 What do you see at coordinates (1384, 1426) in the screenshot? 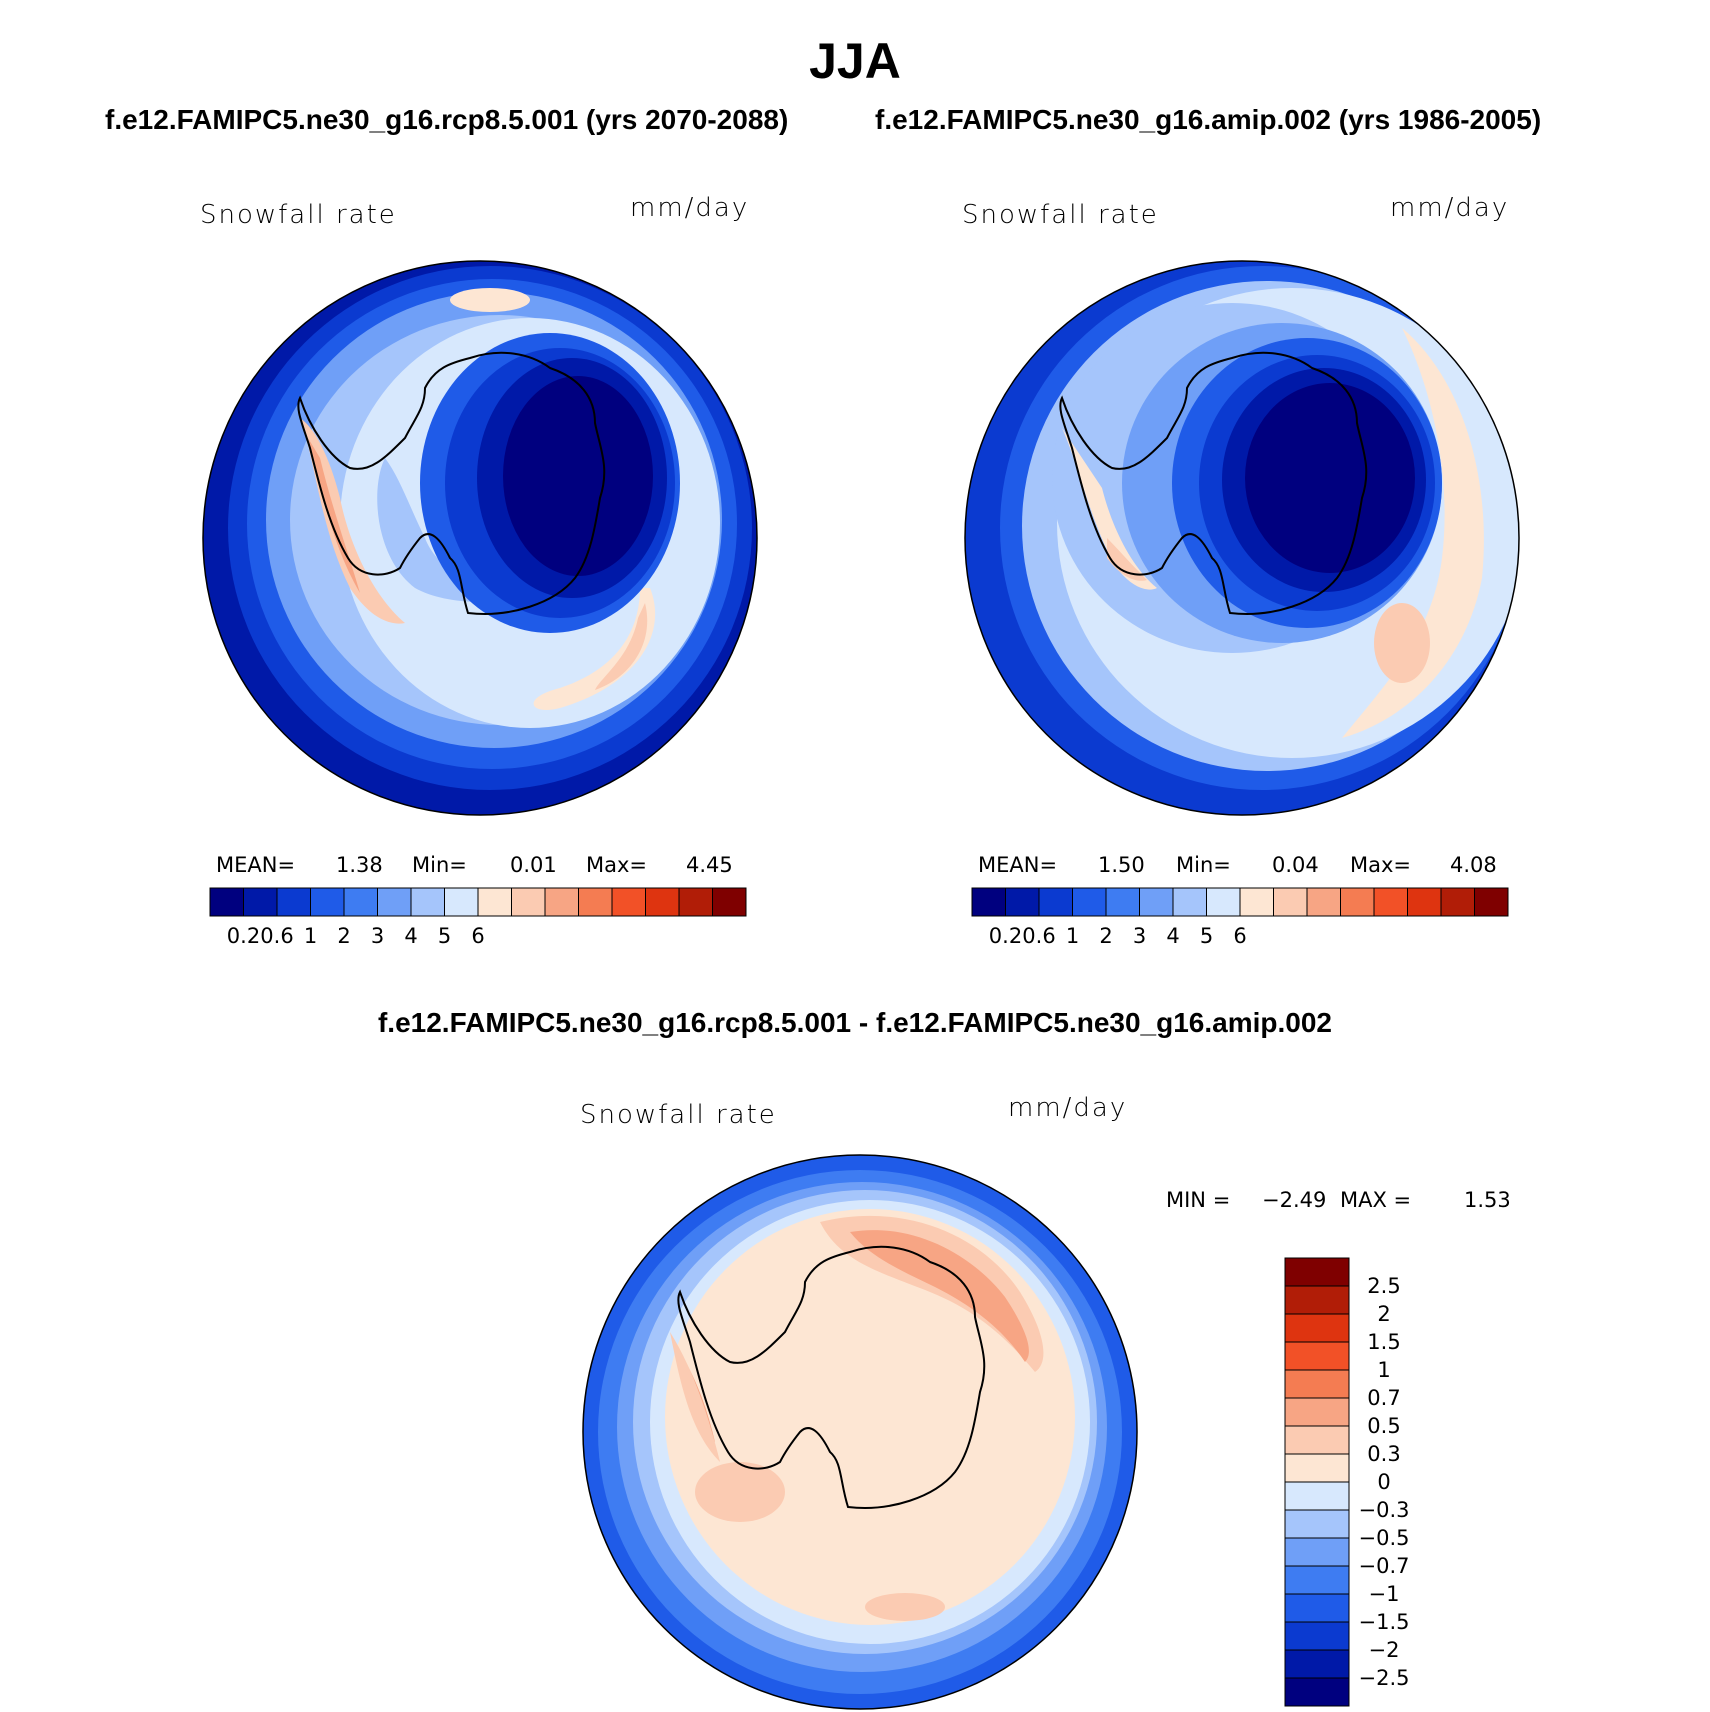
I see `panel3-colorbar-tick-label: 0.5` at bounding box center [1384, 1426].